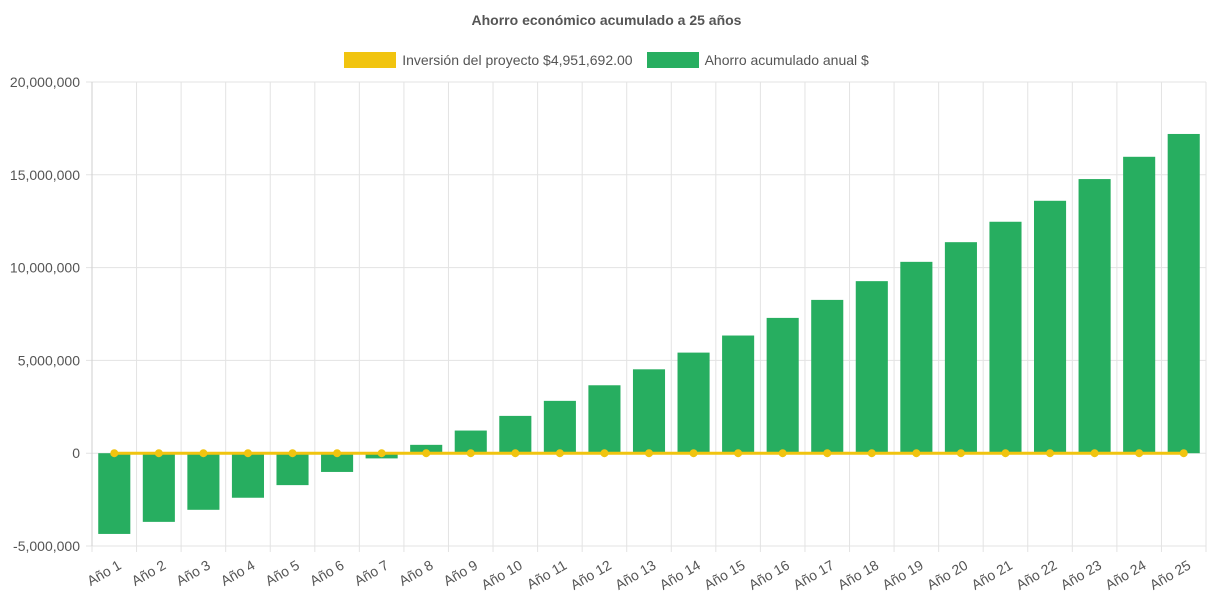 This screenshot has width=1213, height=606. Describe the element at coordinates (45, 175) in the screenshot. I see `y-tick-label: 15,000,000` at that location.